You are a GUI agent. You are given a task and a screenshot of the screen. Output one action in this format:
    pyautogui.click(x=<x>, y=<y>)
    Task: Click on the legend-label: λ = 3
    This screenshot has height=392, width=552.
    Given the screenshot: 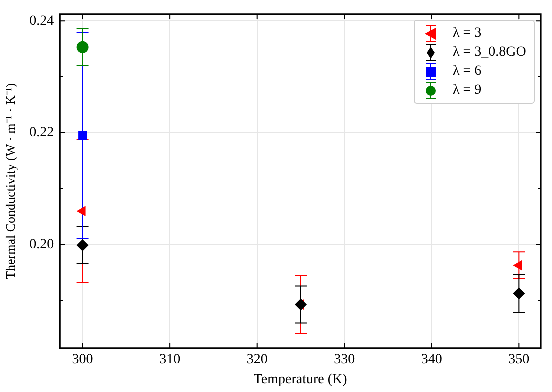 What is the action you would take?
    pyautogui.click(x=467, y=34)
    